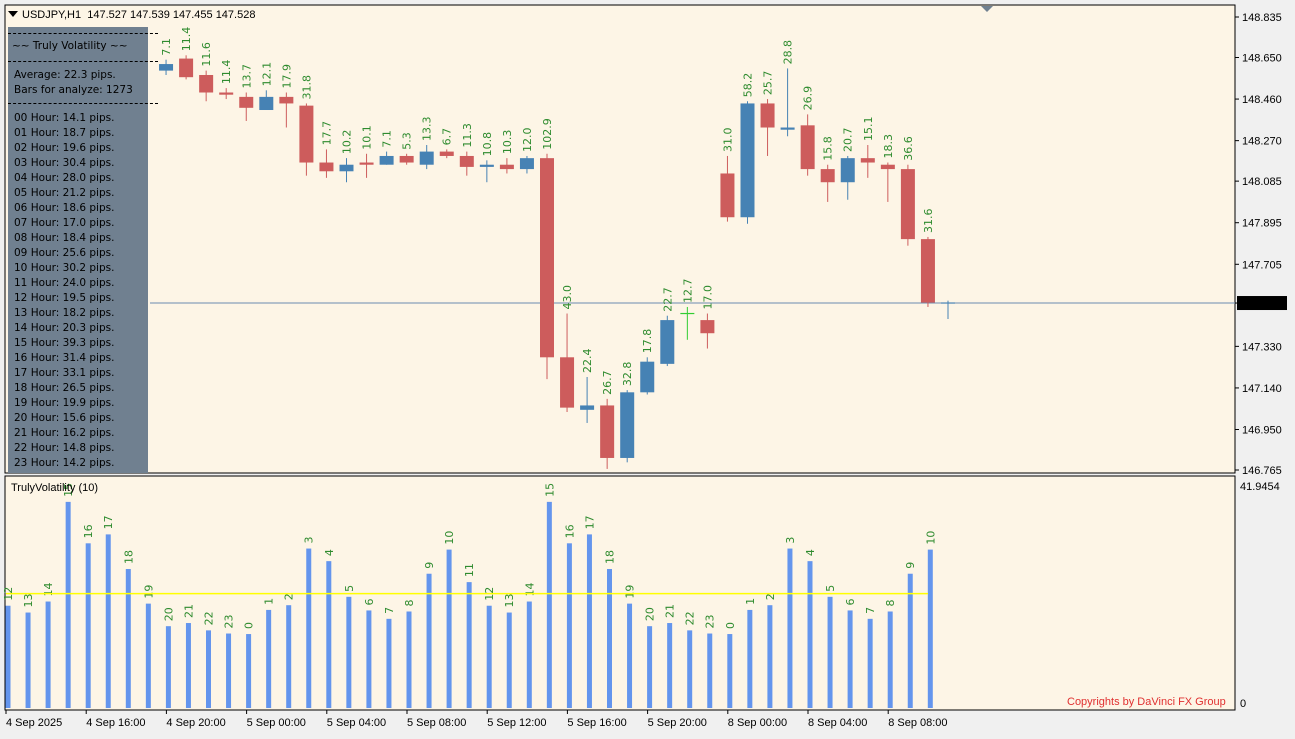  What do you see at coordinates (627, 374) in the screenshot?
I see `candle-range-label: 32.8` at bounding box center [627, 374].